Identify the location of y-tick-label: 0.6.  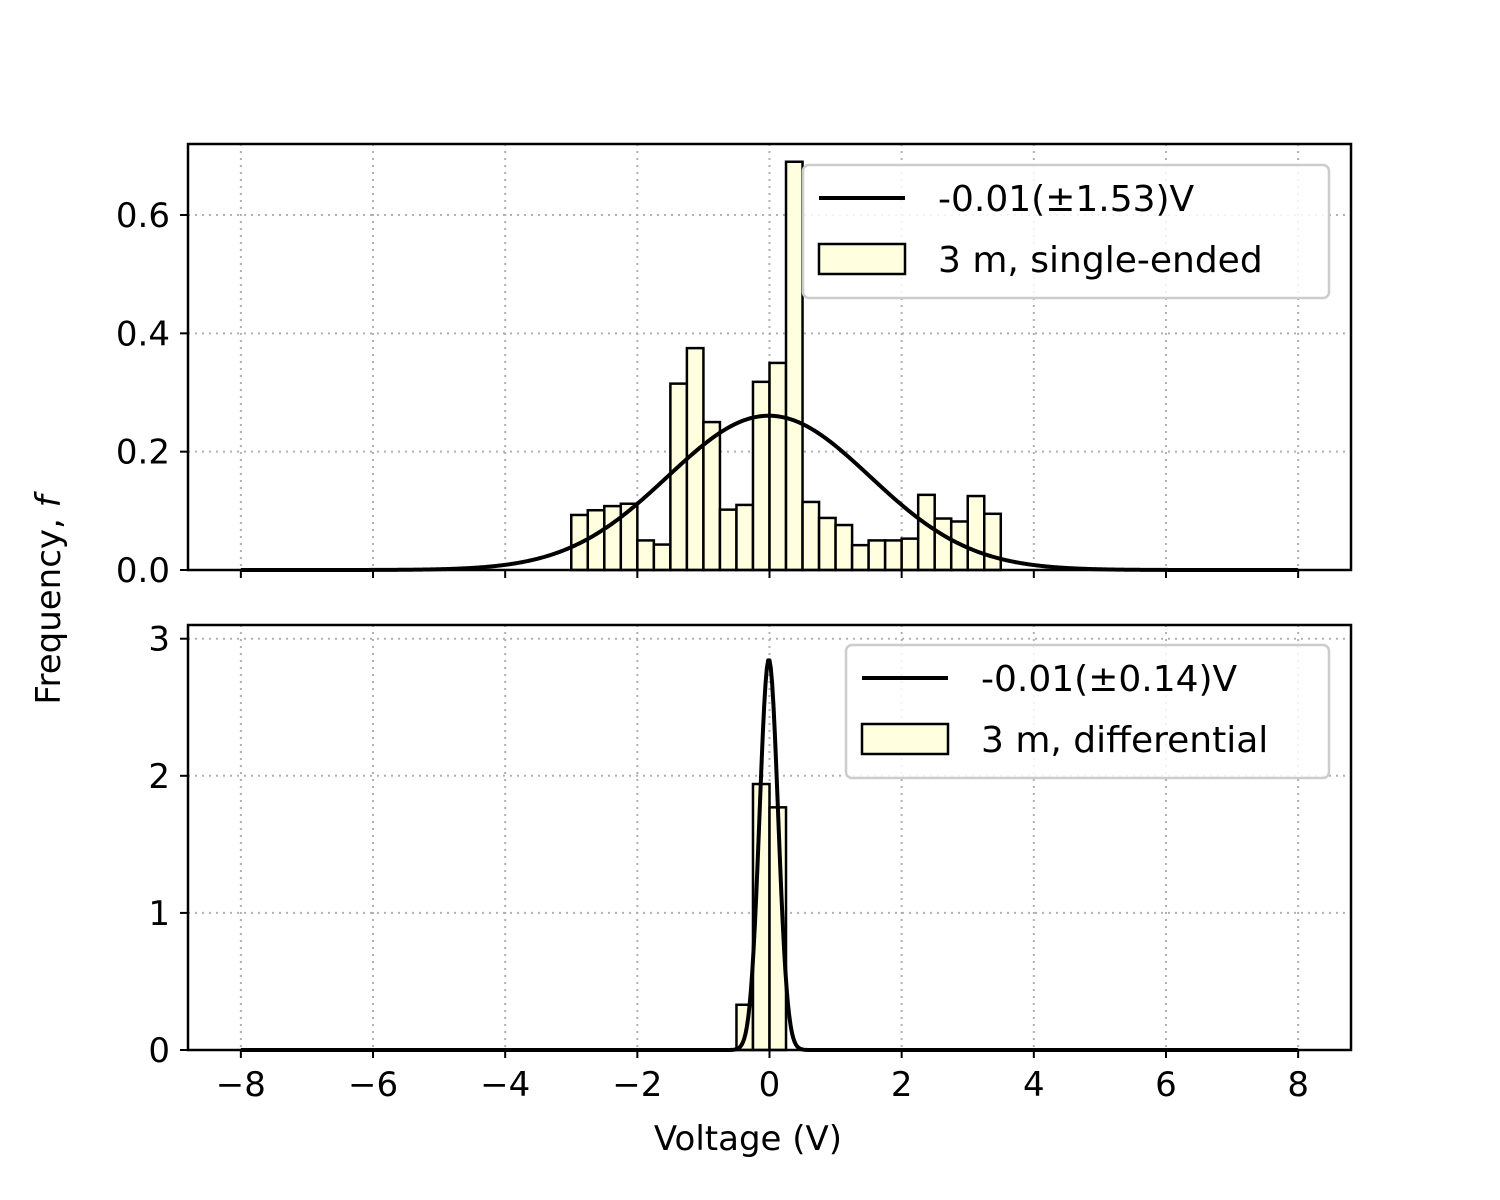
(143, 216).